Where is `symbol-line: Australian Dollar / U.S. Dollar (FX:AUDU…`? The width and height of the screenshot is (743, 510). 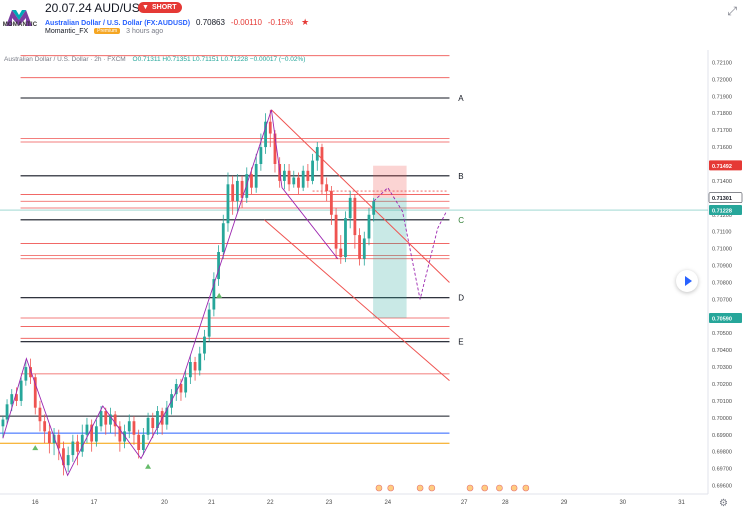
symbol-line: Australian Dollar / U.S. Dollar (FX:AUDU… is located at coordinates (177, 22).